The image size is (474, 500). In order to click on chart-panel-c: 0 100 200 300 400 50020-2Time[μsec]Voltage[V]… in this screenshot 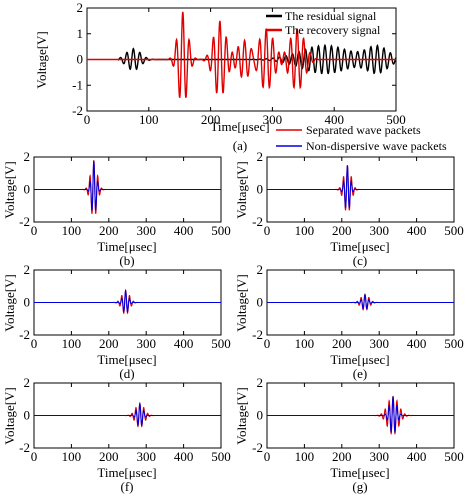, I will do `click(349, 208)`.